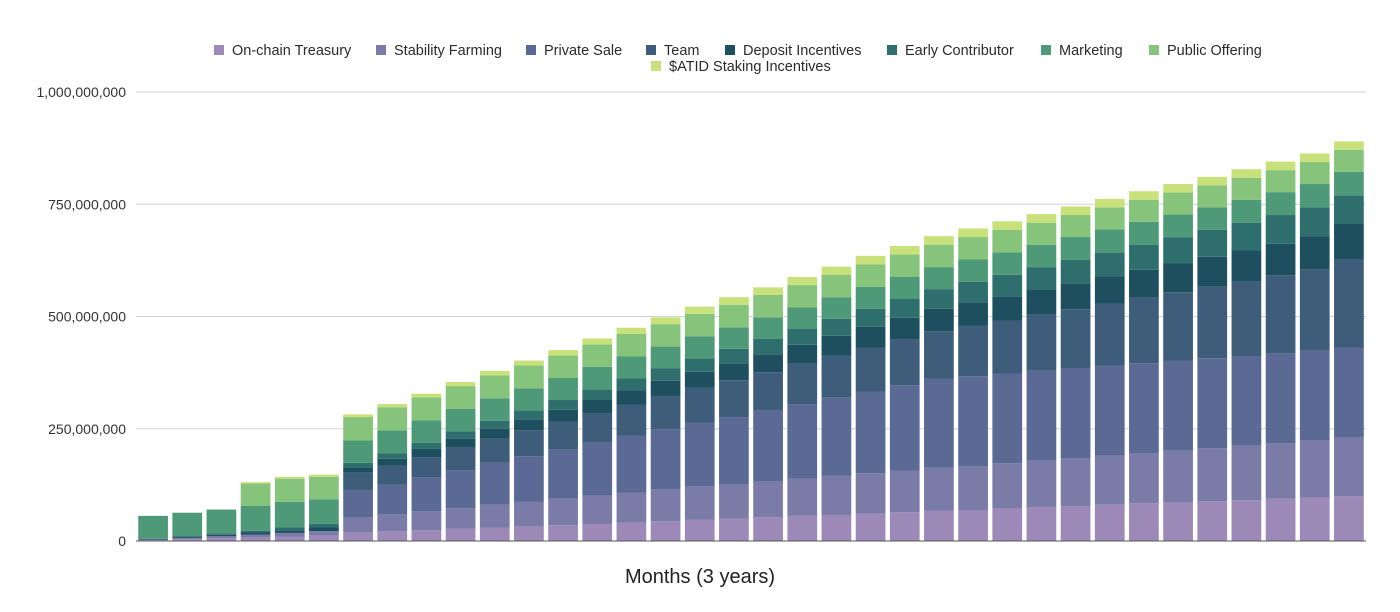 This screenshot has width=1400, height=612. Describe the element at coordinates (439, 51) in the screenshot. I see `legend-item: Stability Farming` at that location.